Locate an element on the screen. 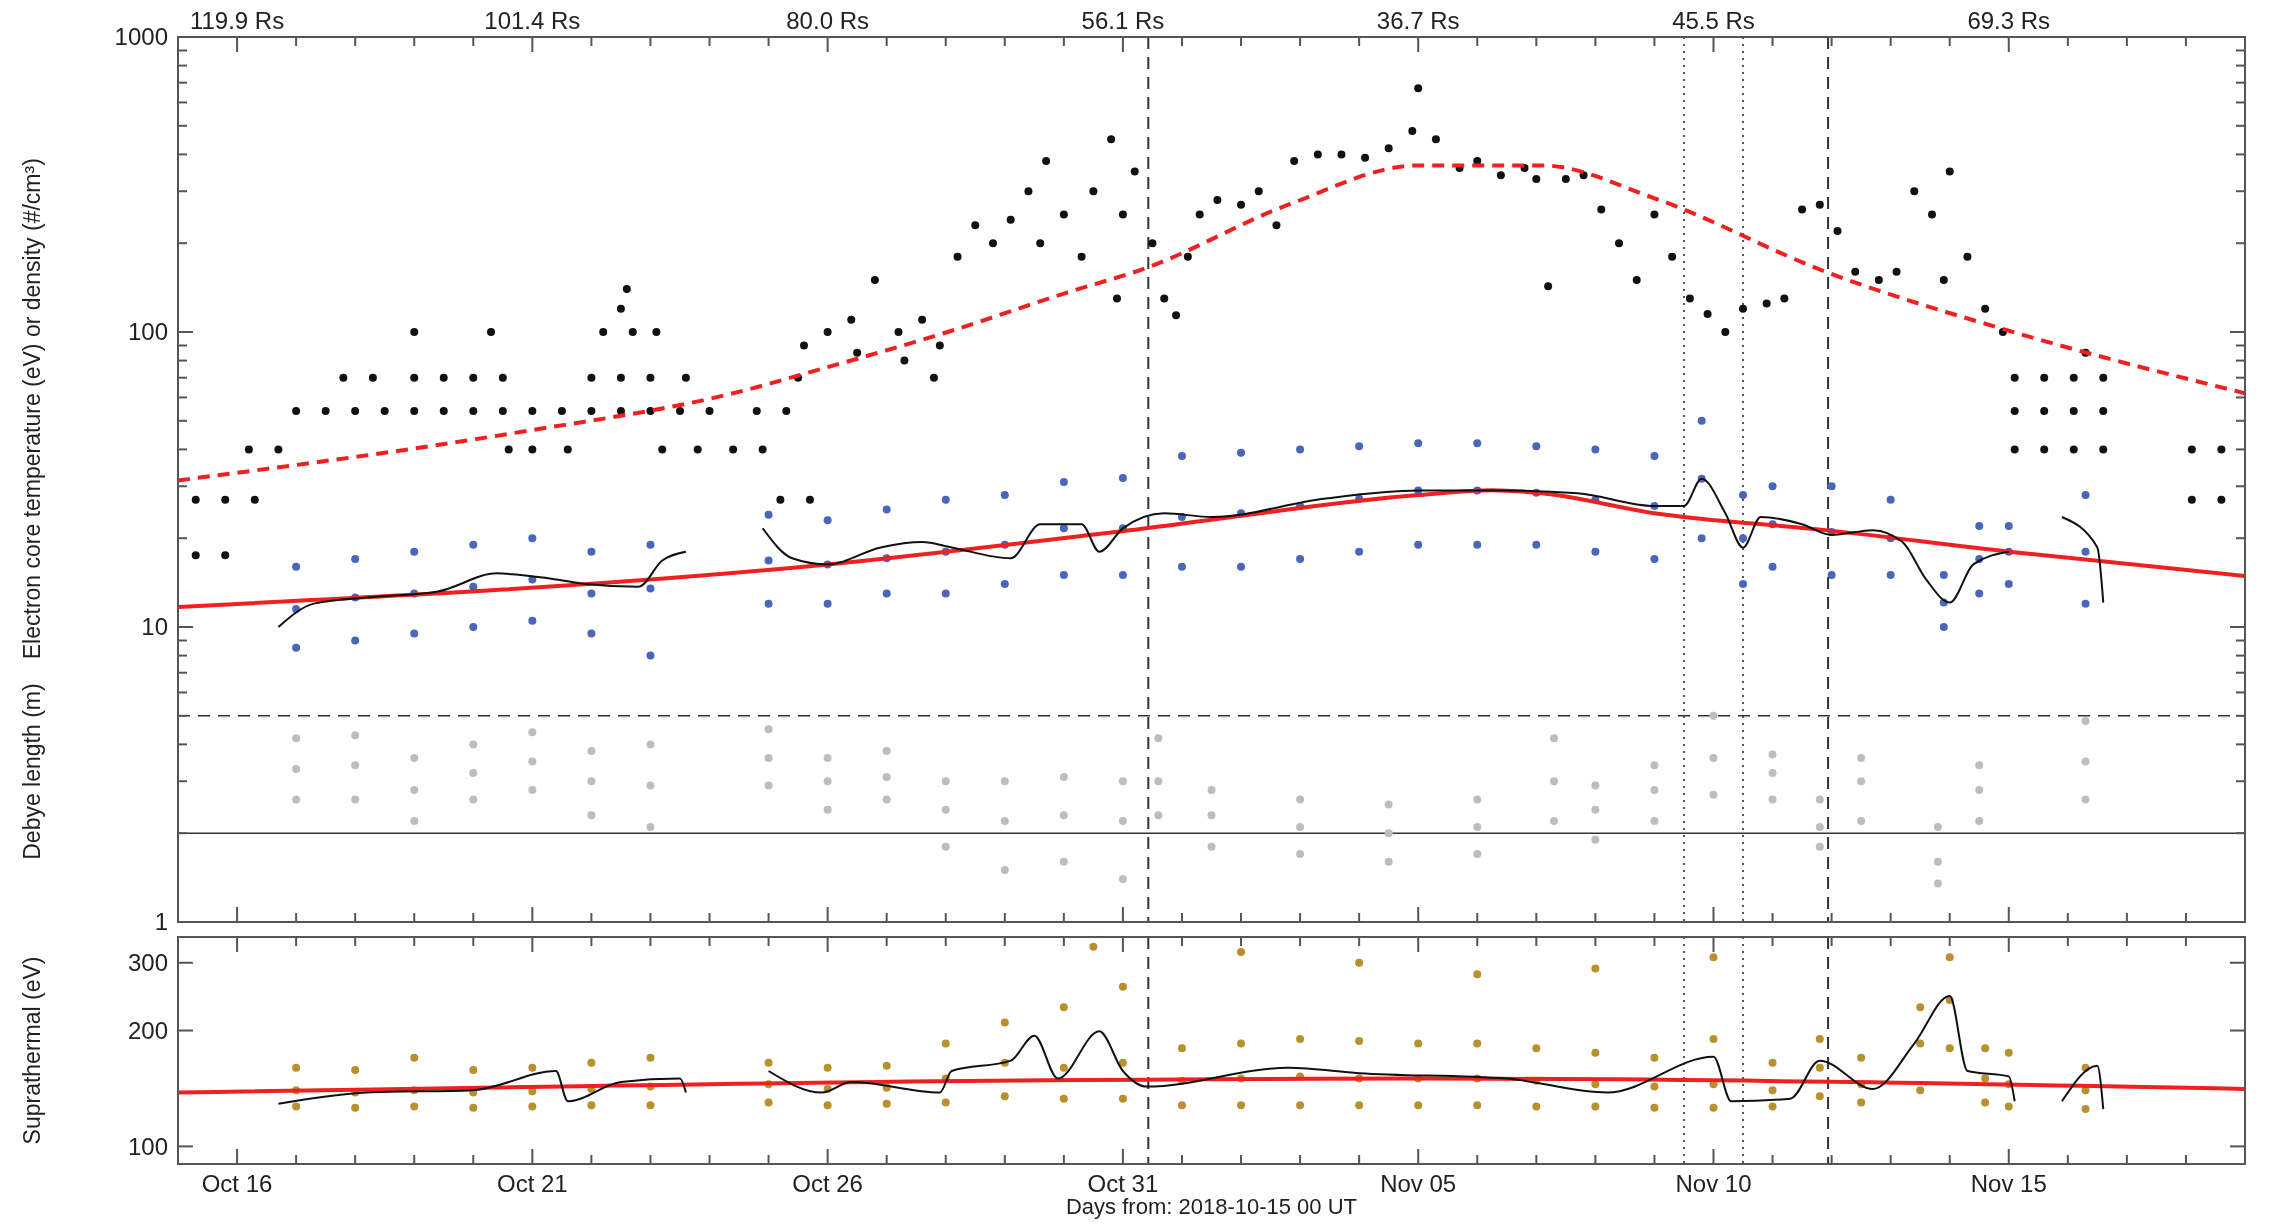 This screenshot has height=1226, width=2288. text: 119.9 Rs is located at coordinates (237, 20).